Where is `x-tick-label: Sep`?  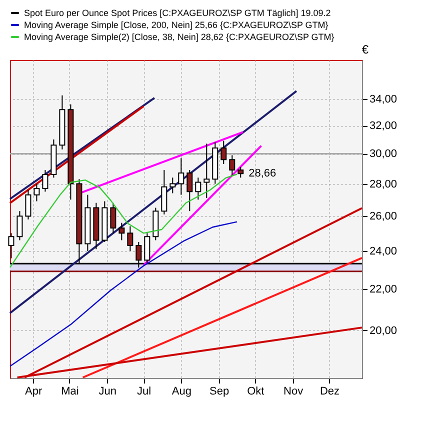
x-tick-label: Sep is located at coordinates (219, 392).